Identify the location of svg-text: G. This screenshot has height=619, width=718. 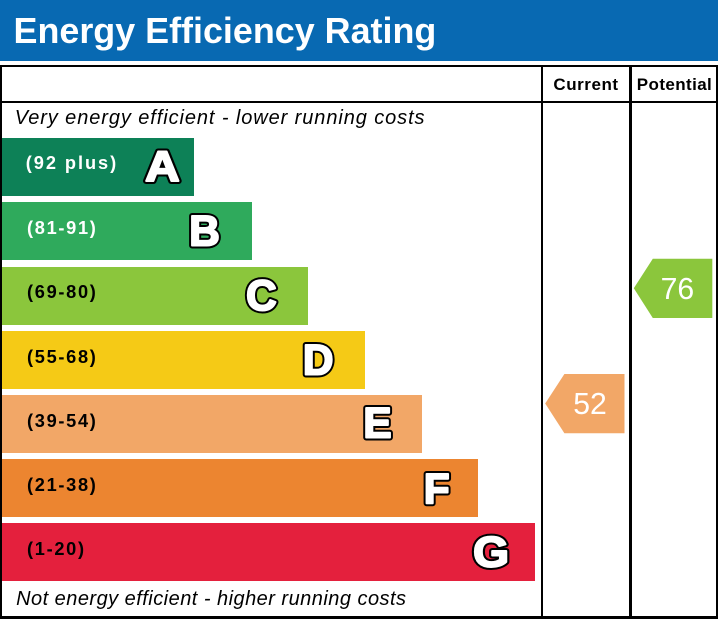
(491, 551).